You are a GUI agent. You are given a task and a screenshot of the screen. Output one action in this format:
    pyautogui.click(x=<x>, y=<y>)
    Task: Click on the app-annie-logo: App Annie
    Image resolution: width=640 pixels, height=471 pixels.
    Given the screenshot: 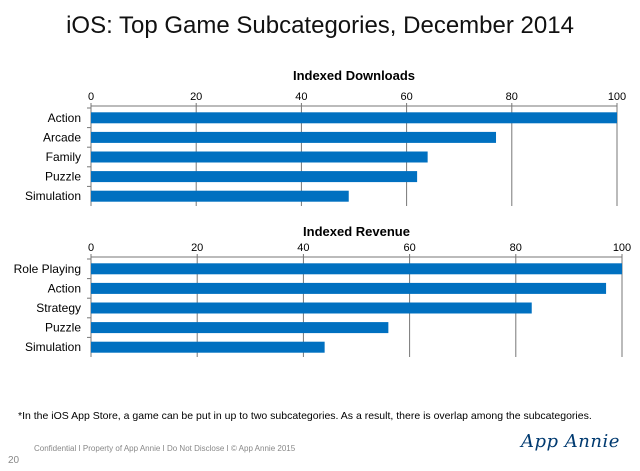 What is the action you would take?
    pyautogui.click(x=570, y=441)
    